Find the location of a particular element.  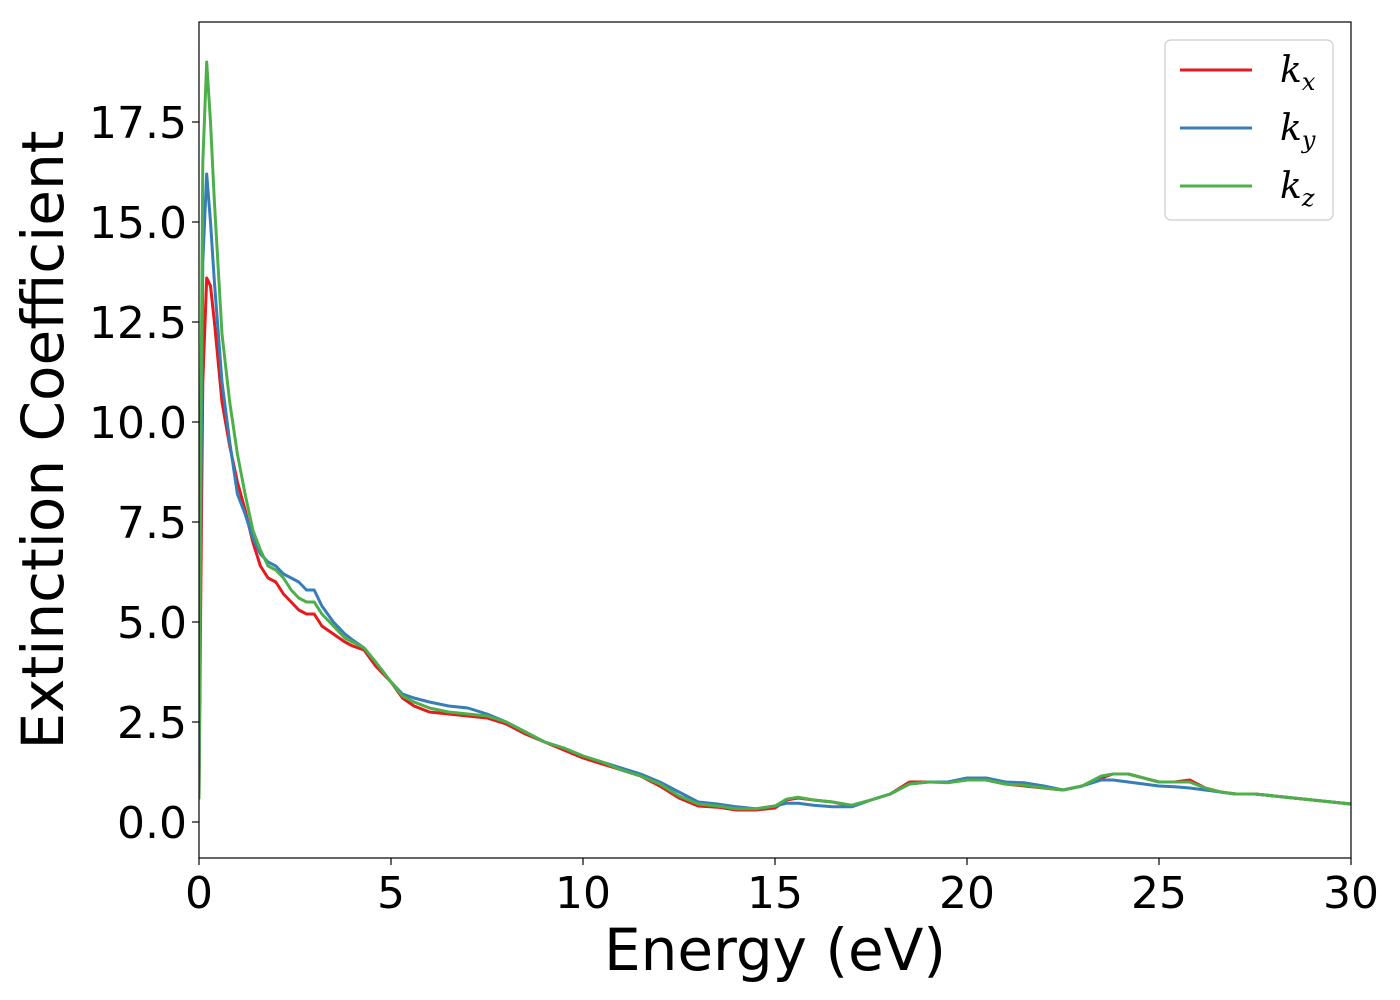

x-tick-label: 30 is located at coordinates (1351, 893).